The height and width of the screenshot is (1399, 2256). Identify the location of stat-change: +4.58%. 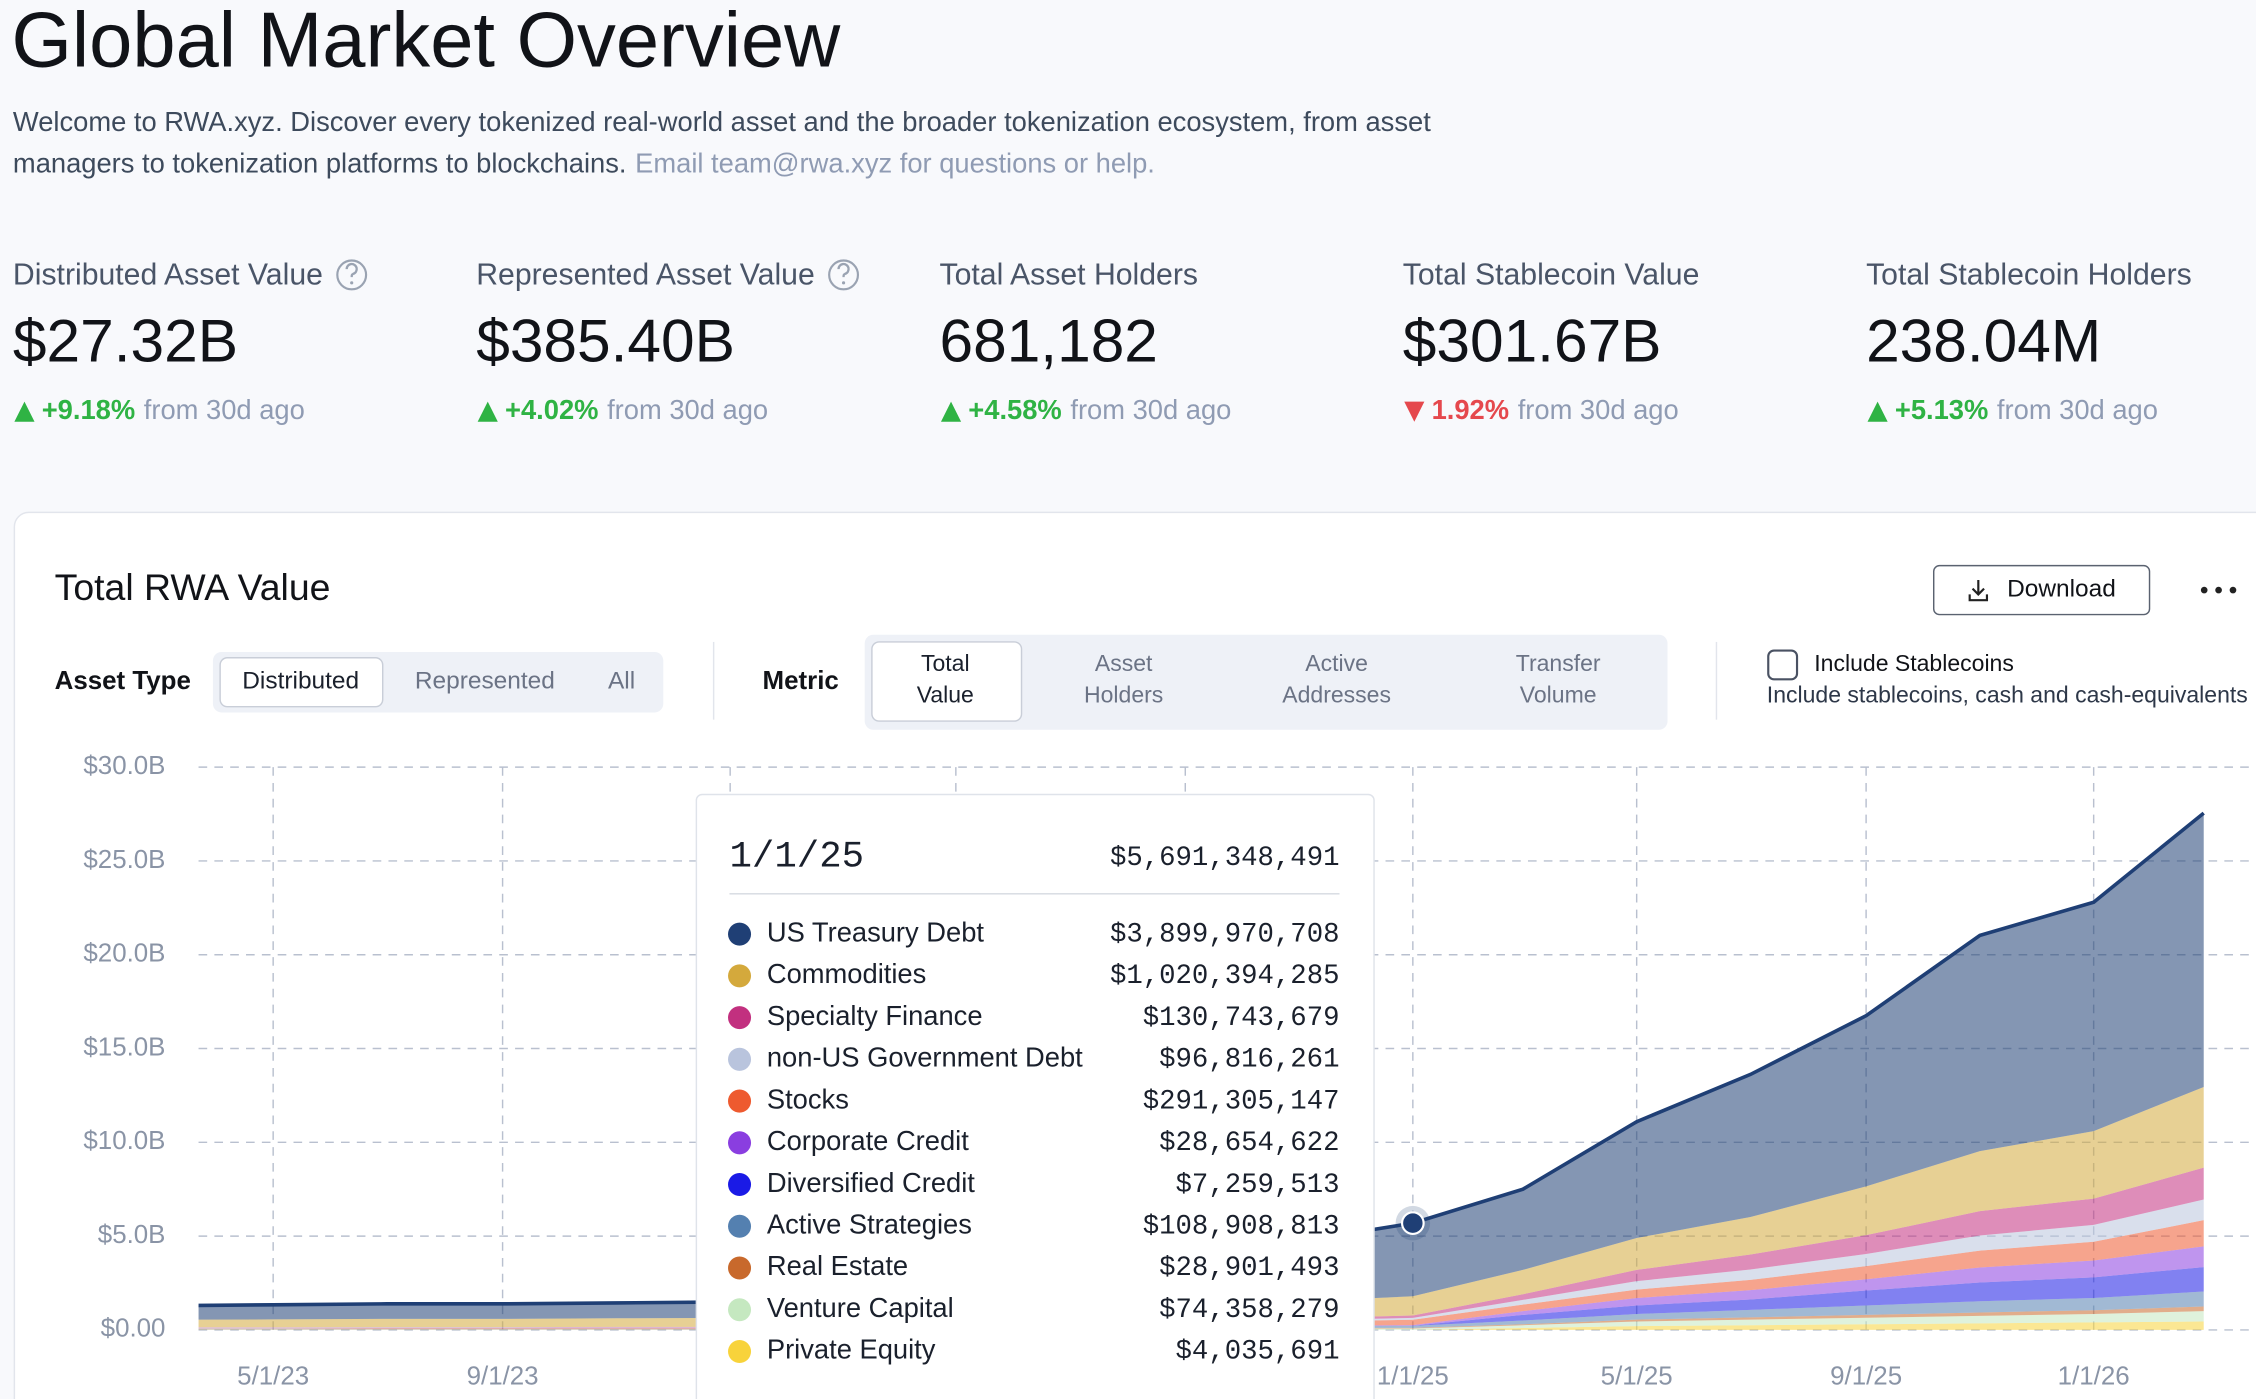
(1014, 409).